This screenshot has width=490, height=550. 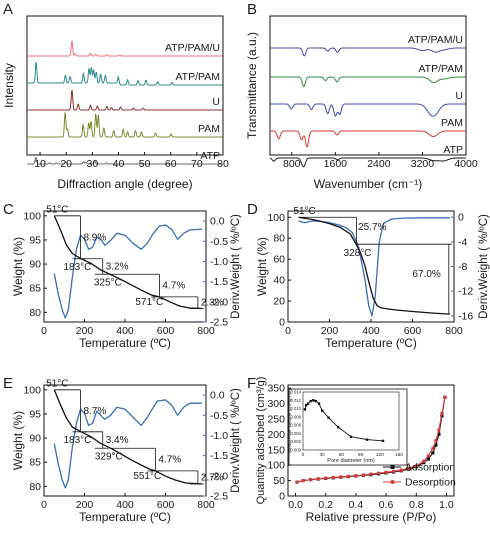 I want to click on x-tick-label: 30, so click(x=92, y=164).